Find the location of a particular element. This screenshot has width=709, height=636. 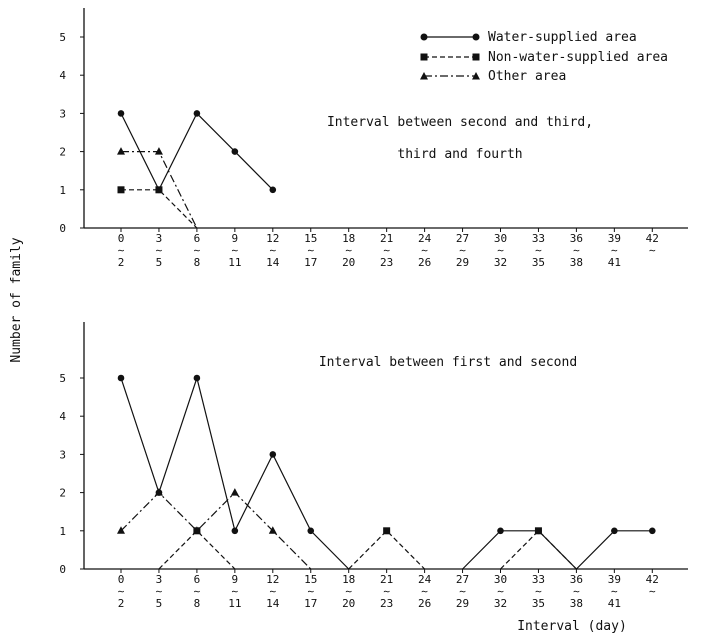

y-axis-label: Number of family is located at coordinates (16, 299).